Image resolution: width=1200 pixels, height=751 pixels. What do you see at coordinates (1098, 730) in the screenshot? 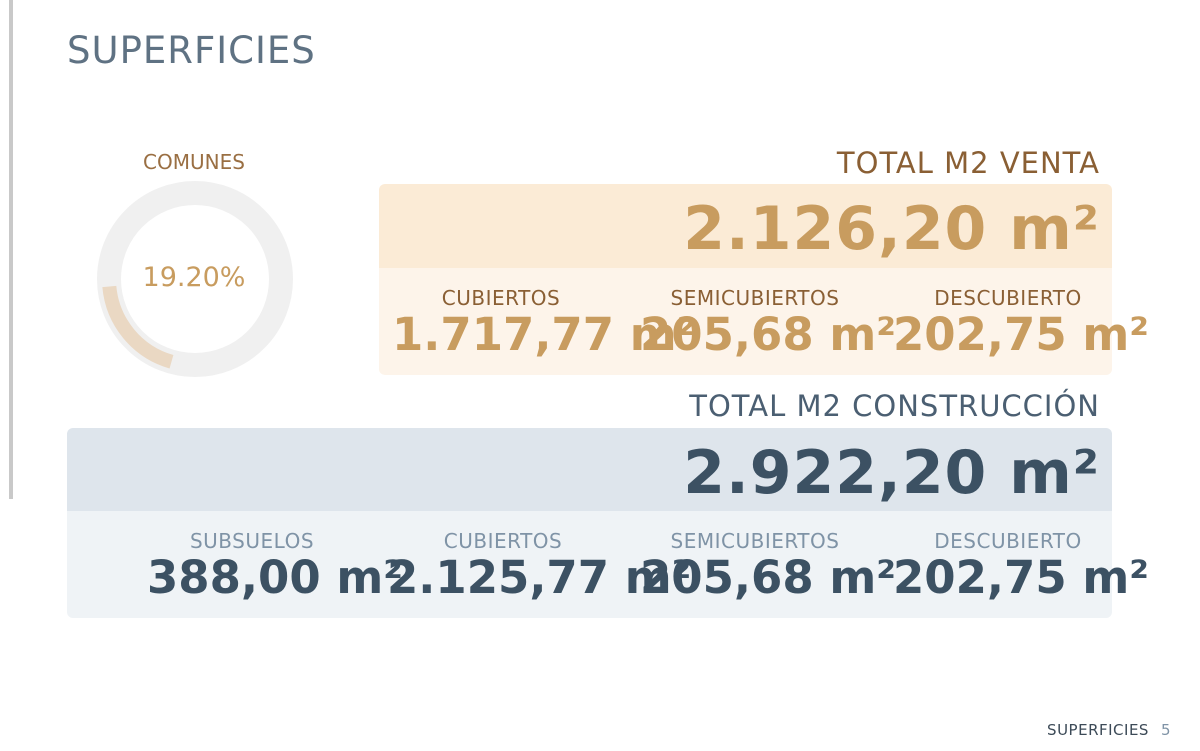
I see `footer-section: SUPERFICIES` at bounding box center [1098, 730].